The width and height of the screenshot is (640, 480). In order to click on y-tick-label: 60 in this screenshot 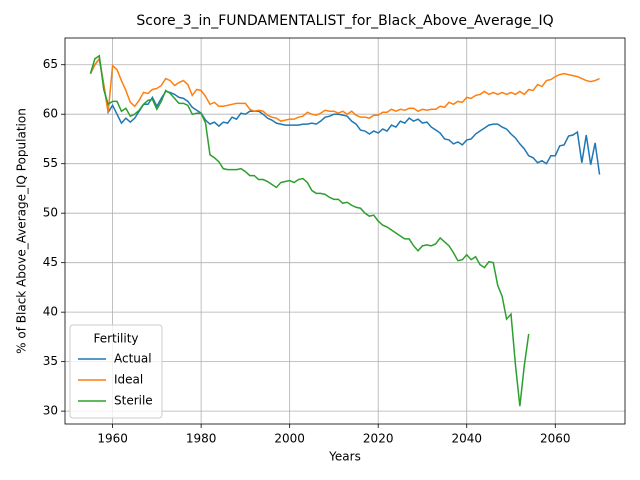, I will do `click(50, 114)`.